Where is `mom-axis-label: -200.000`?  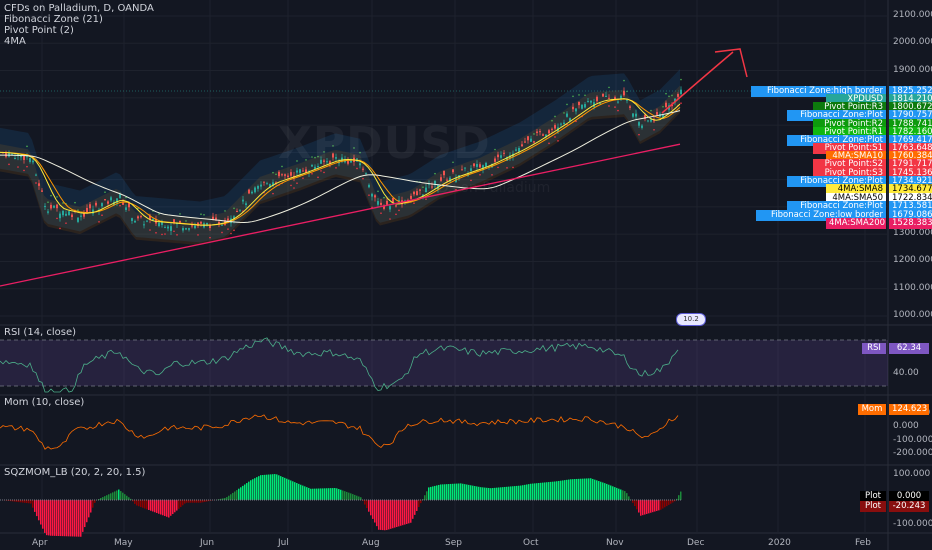
mom-axis-label: -200.000 is located at coordinates (912, 453).